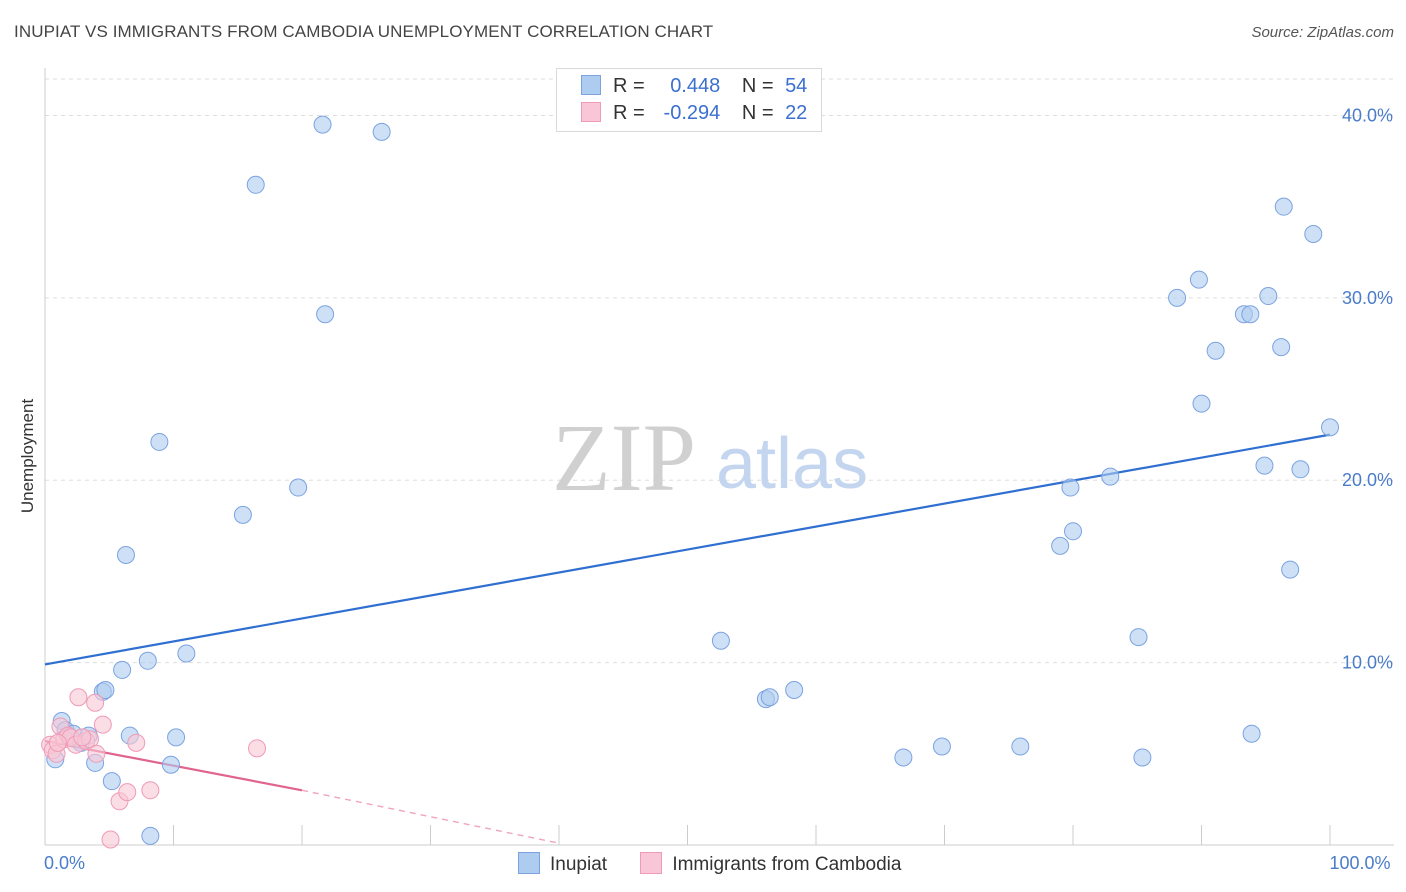 The width and height of the screenshot is (1406, 892). What do you see at coordinates (689, 100) in the screenshot?
I see `stats-legend: R = 0.448 N = 54 R = -0.294 N = 22` at bounding box center [689, 100].